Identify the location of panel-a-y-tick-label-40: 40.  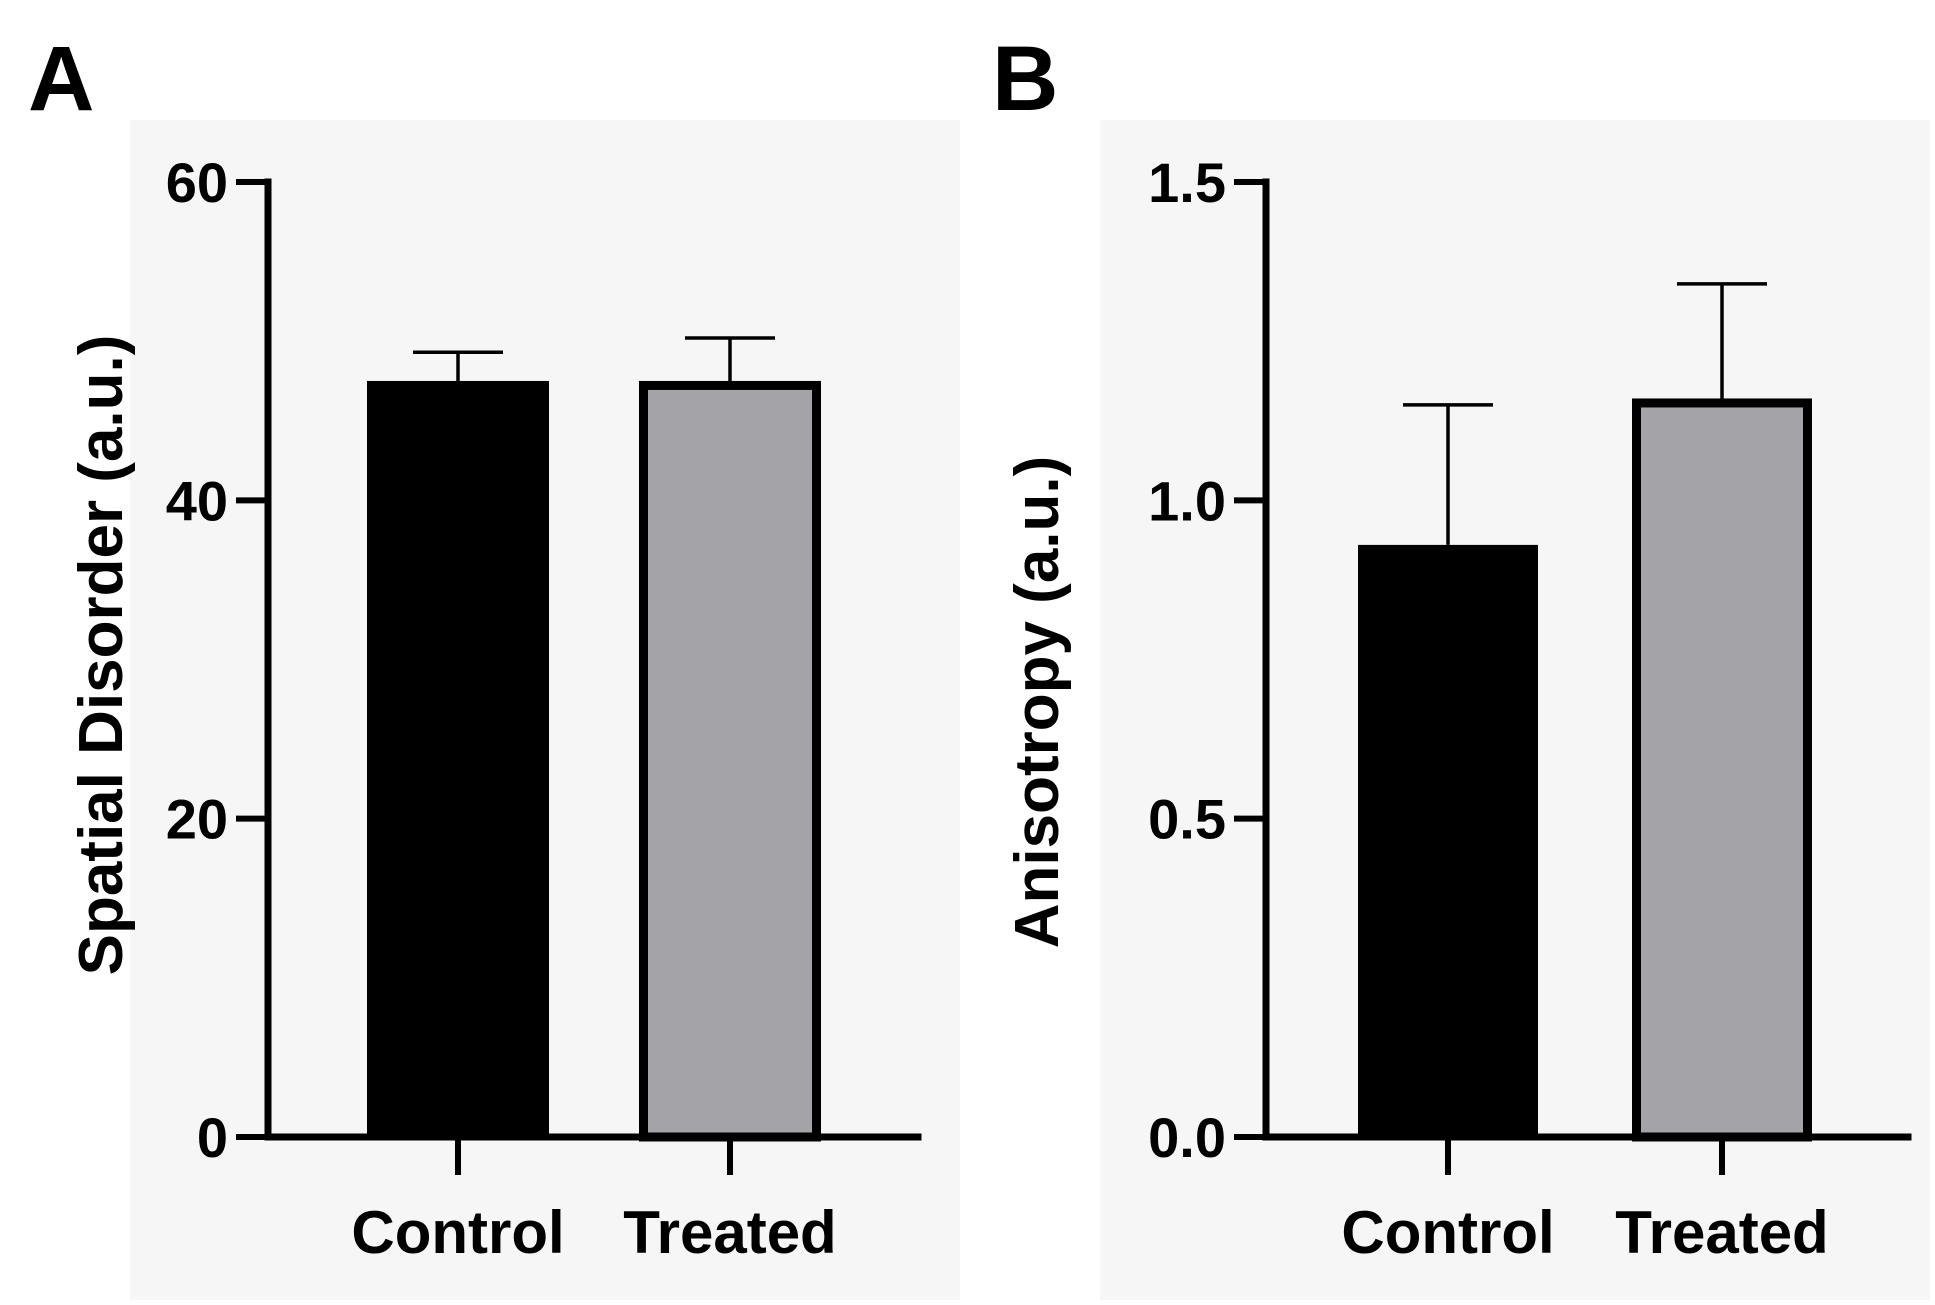
(197, 500).